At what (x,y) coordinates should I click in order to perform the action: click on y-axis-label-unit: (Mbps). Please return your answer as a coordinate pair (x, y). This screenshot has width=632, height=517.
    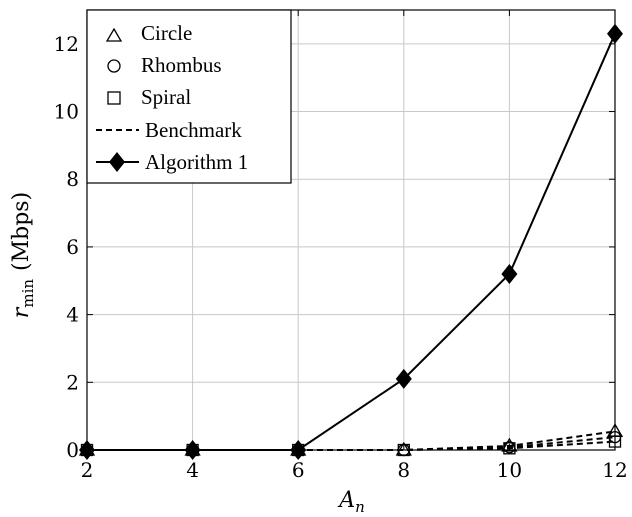
    Looking at the image, I should click on (21, 231).